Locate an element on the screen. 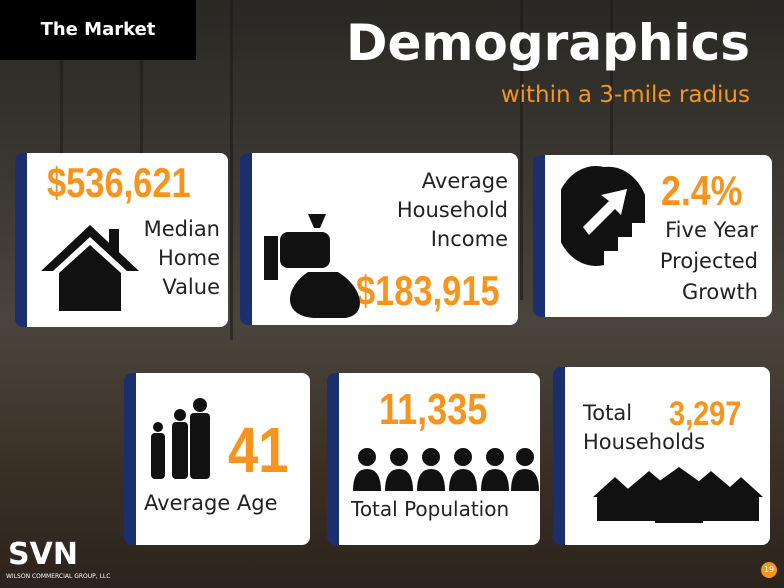  houses-icon is located at coordinates (678, 495).